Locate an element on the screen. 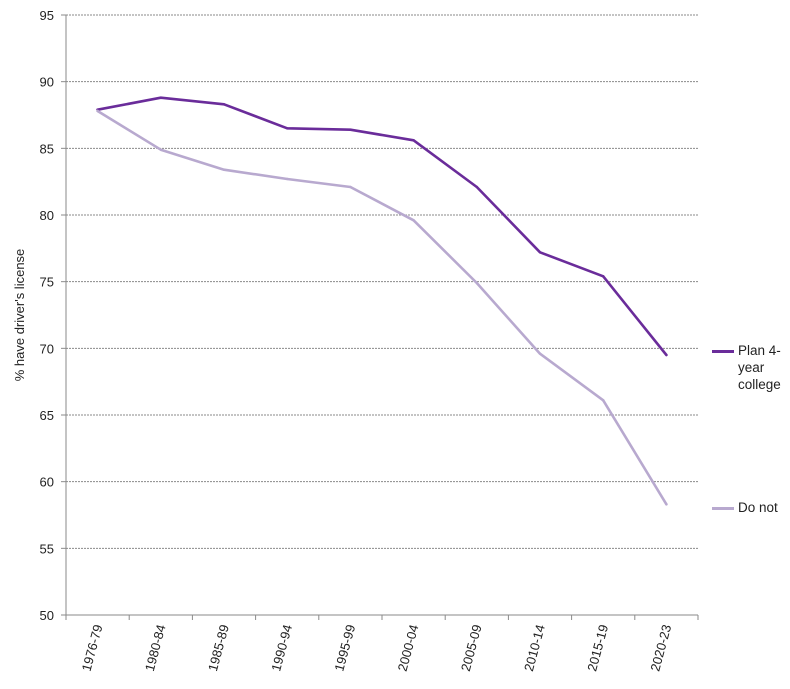 Image resolution: width=790 pixels, height=689 pixels. legend-swatch-do-not is located at coordinates (723, 508).